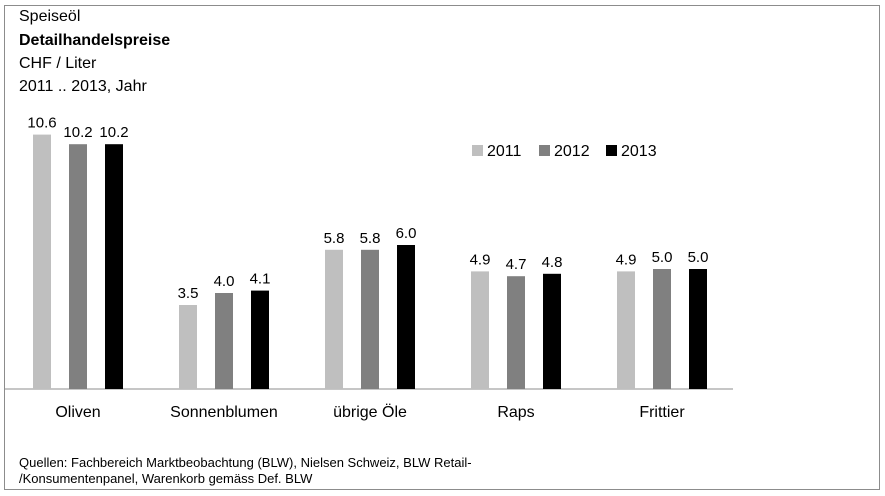 The width and height of the screenshot is (885, 496). I want to click on data-label: 4.1, so click(260, 279).